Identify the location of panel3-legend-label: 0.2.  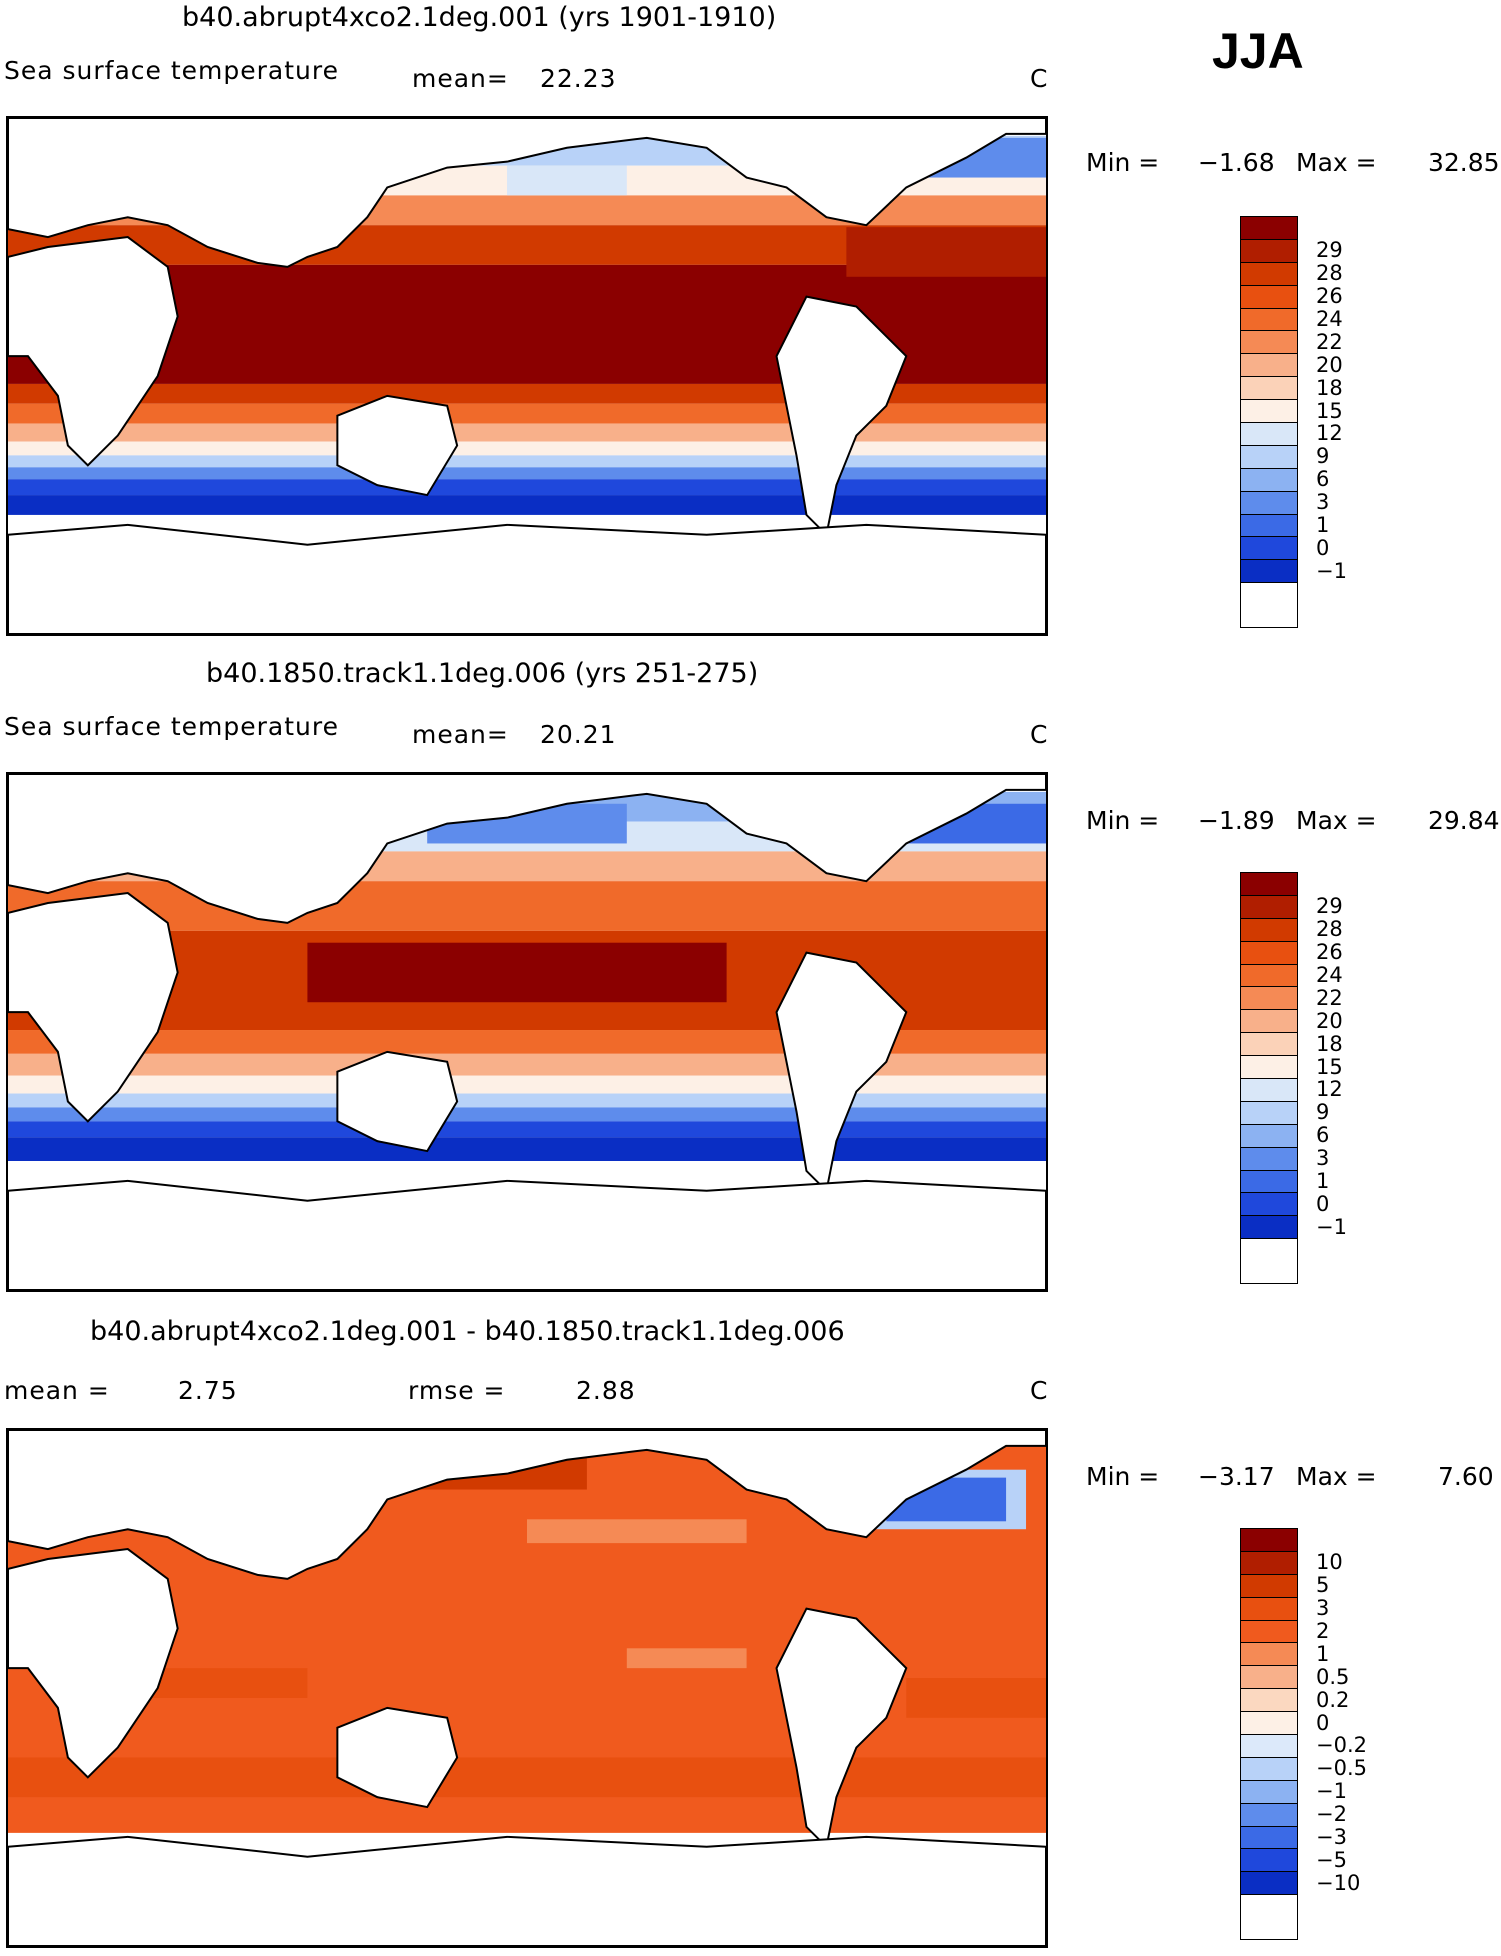
(1333, 1699).